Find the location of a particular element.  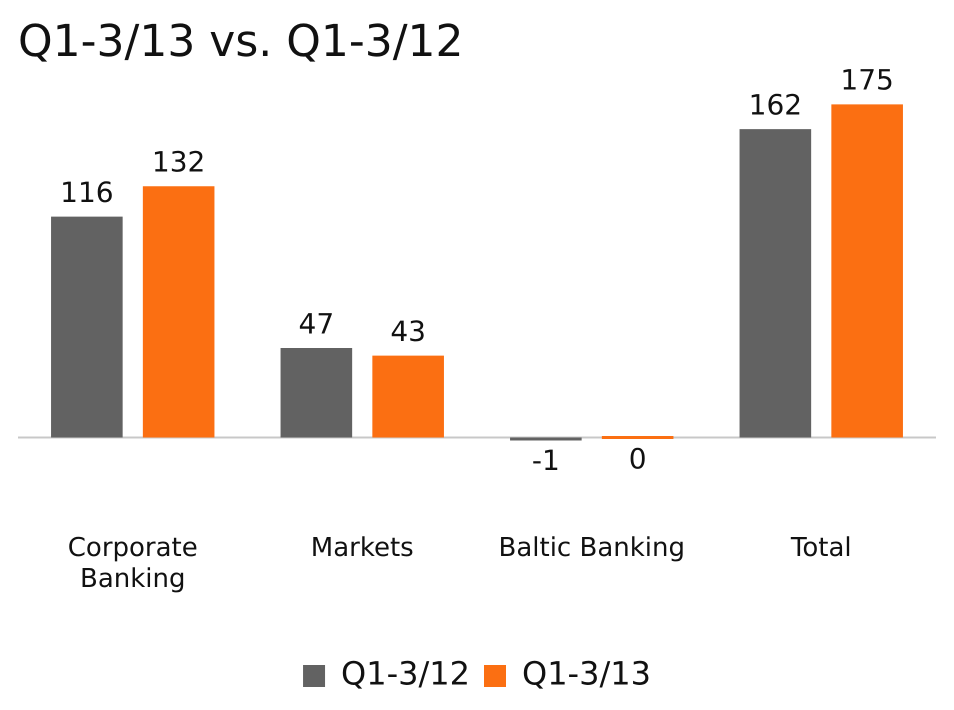

data-label: 175 is located at coordinates (867, 80).